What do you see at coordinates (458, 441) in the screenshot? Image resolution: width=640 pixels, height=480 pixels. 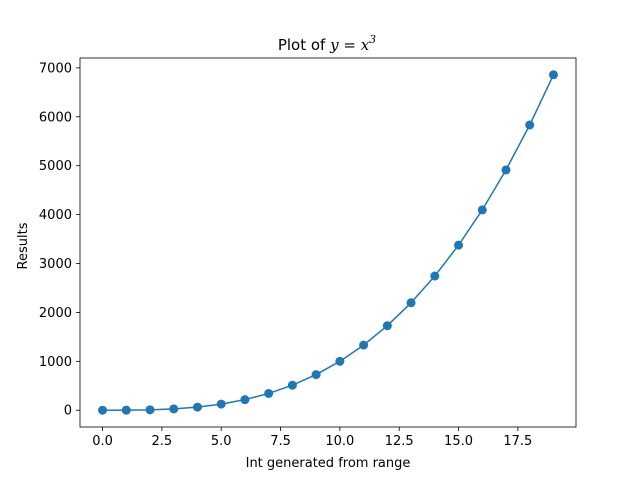 I see `x-tick-label: 15.0` at bounding box center [458, 441].